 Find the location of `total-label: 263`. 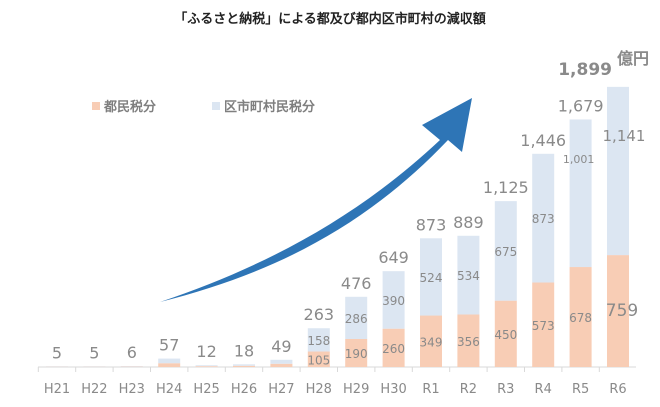

total-label: 263 is located at coordinates (319, 314).